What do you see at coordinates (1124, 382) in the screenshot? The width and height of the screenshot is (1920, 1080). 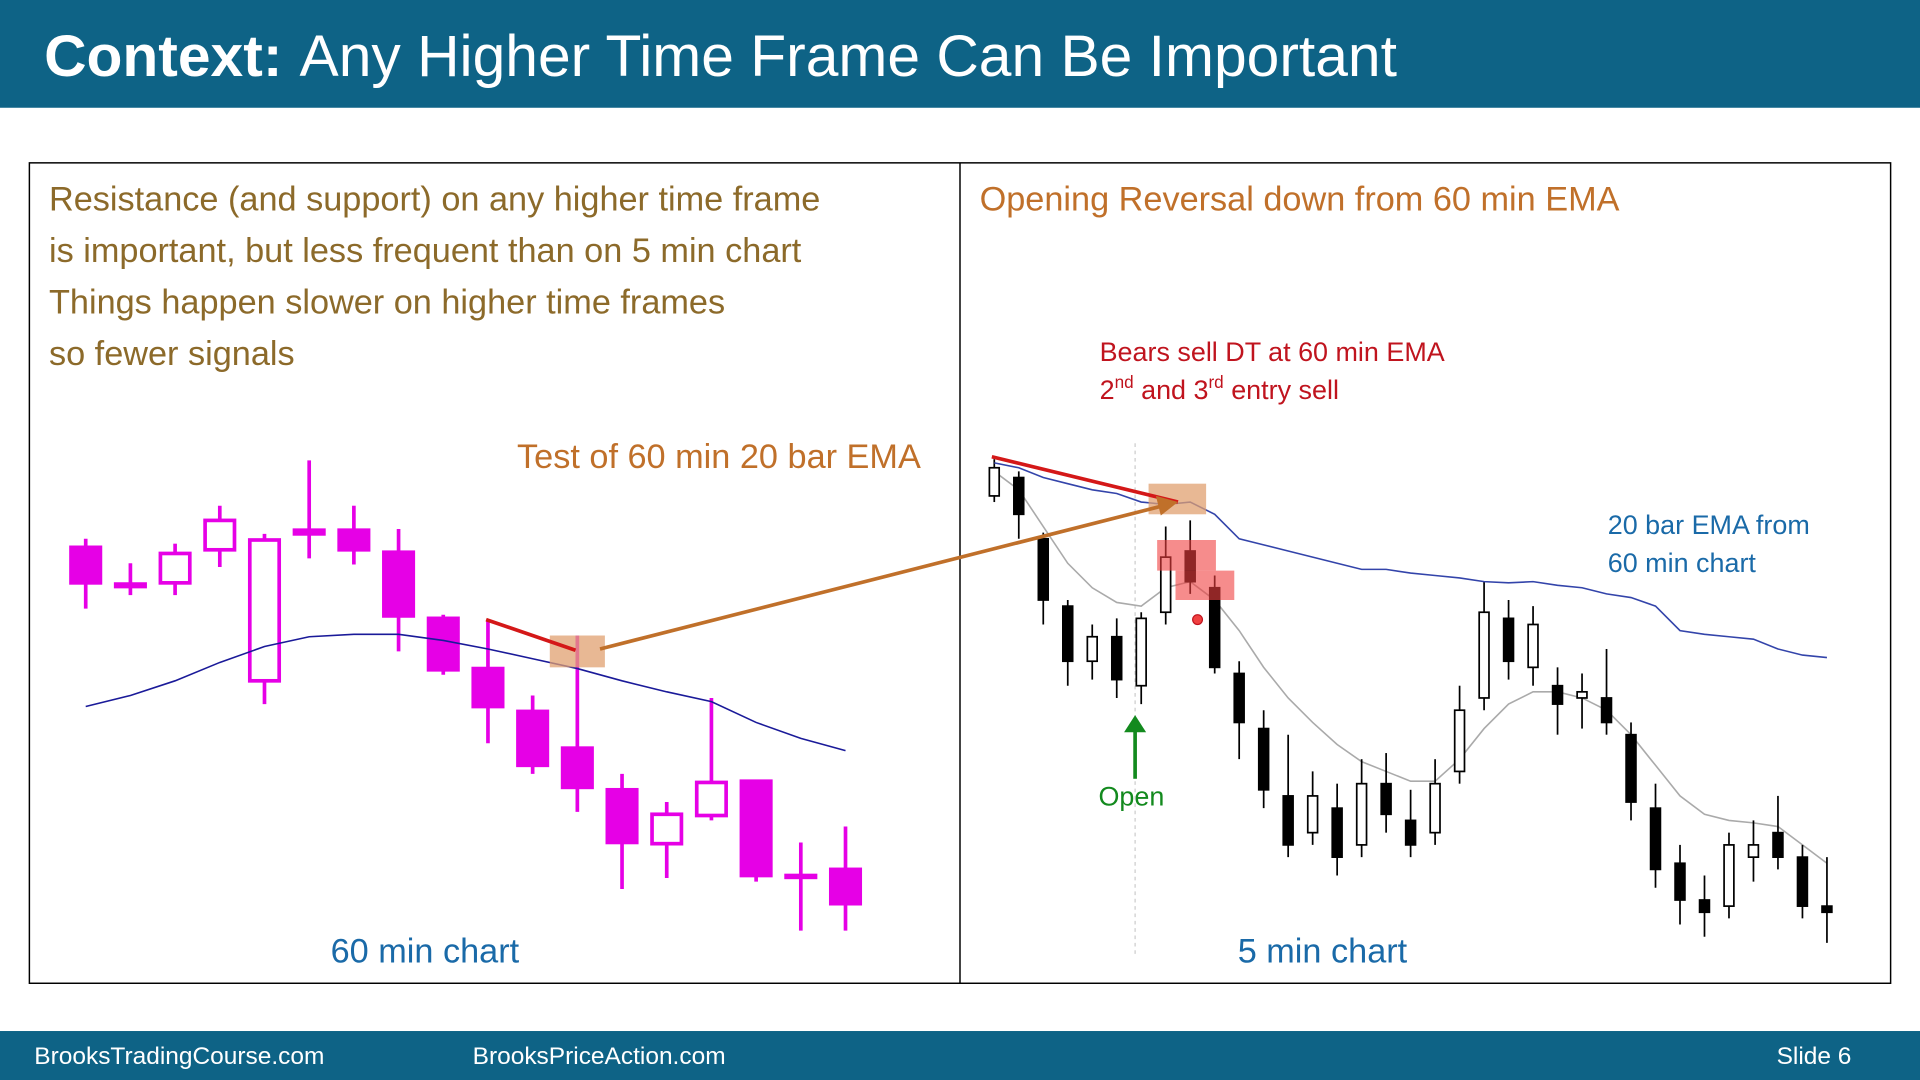 I see `annotation-sup: nd` at bounding box center [1124, 382].